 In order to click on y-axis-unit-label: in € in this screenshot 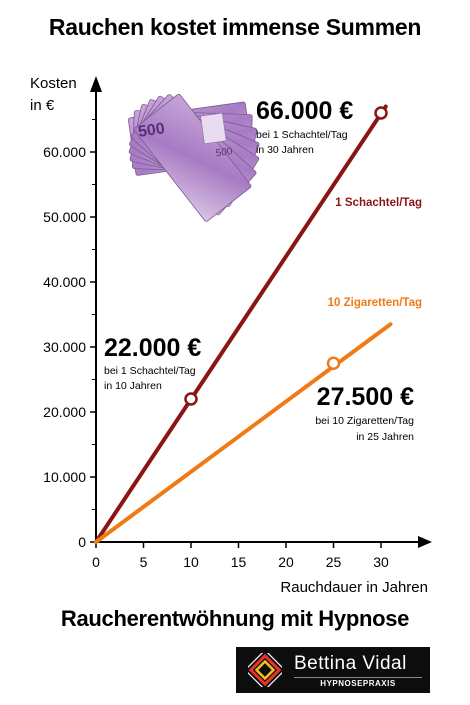, I will do `click(42, 105)`.